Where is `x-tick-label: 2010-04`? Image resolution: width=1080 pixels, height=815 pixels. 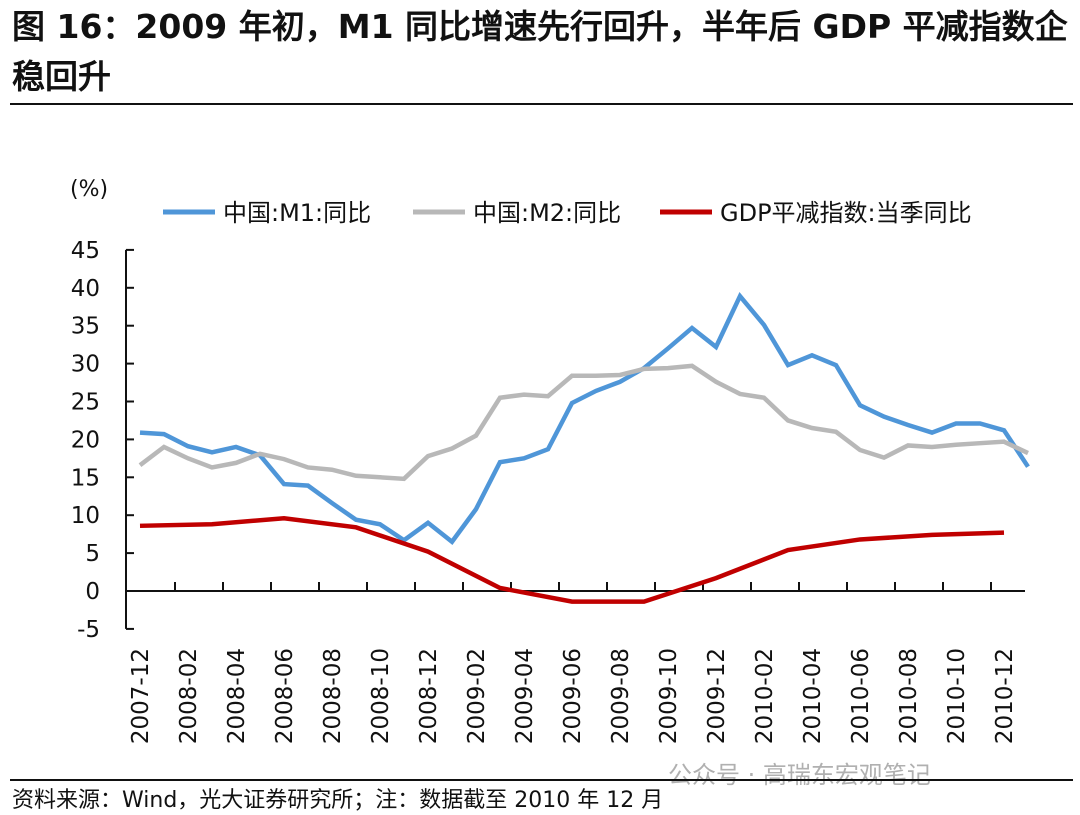
x-tick-label: 2010-04 is located at coordinates (813, 696).